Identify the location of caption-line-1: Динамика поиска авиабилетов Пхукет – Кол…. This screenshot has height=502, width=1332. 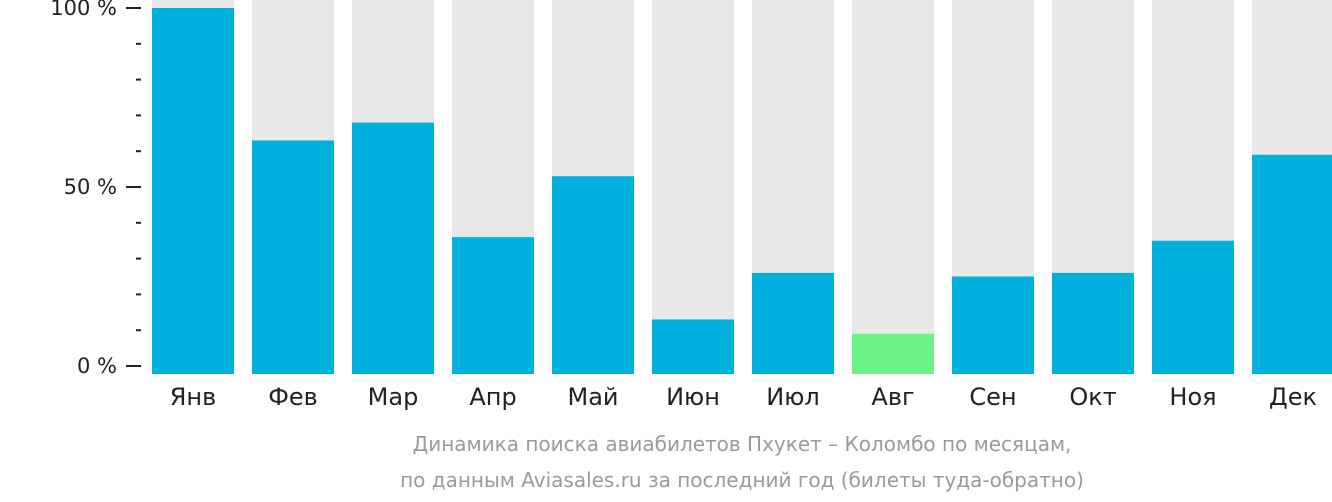
(742, 444).